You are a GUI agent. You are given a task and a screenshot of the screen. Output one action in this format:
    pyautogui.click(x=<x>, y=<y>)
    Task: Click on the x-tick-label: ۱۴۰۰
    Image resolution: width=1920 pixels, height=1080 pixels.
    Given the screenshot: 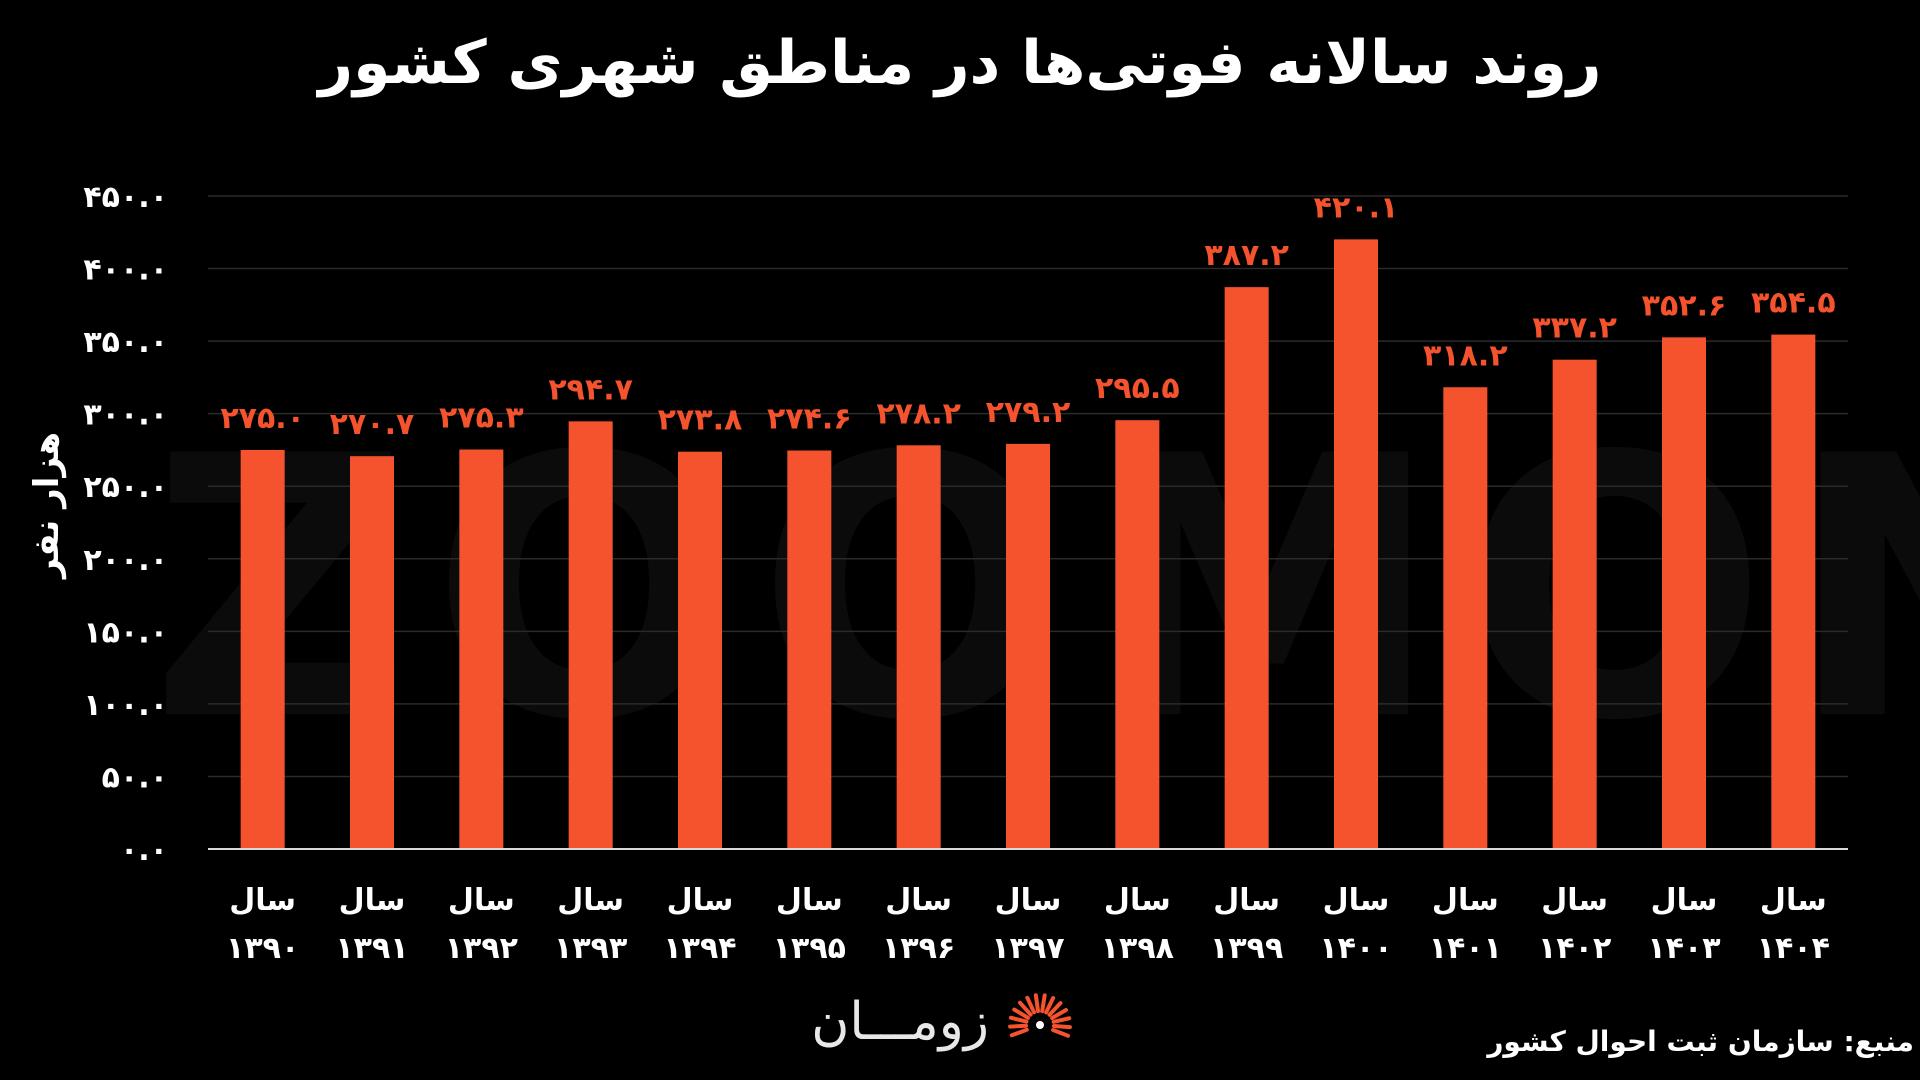 What is the action you would take?
    pyautogui.click(x=1355, y=948)
    